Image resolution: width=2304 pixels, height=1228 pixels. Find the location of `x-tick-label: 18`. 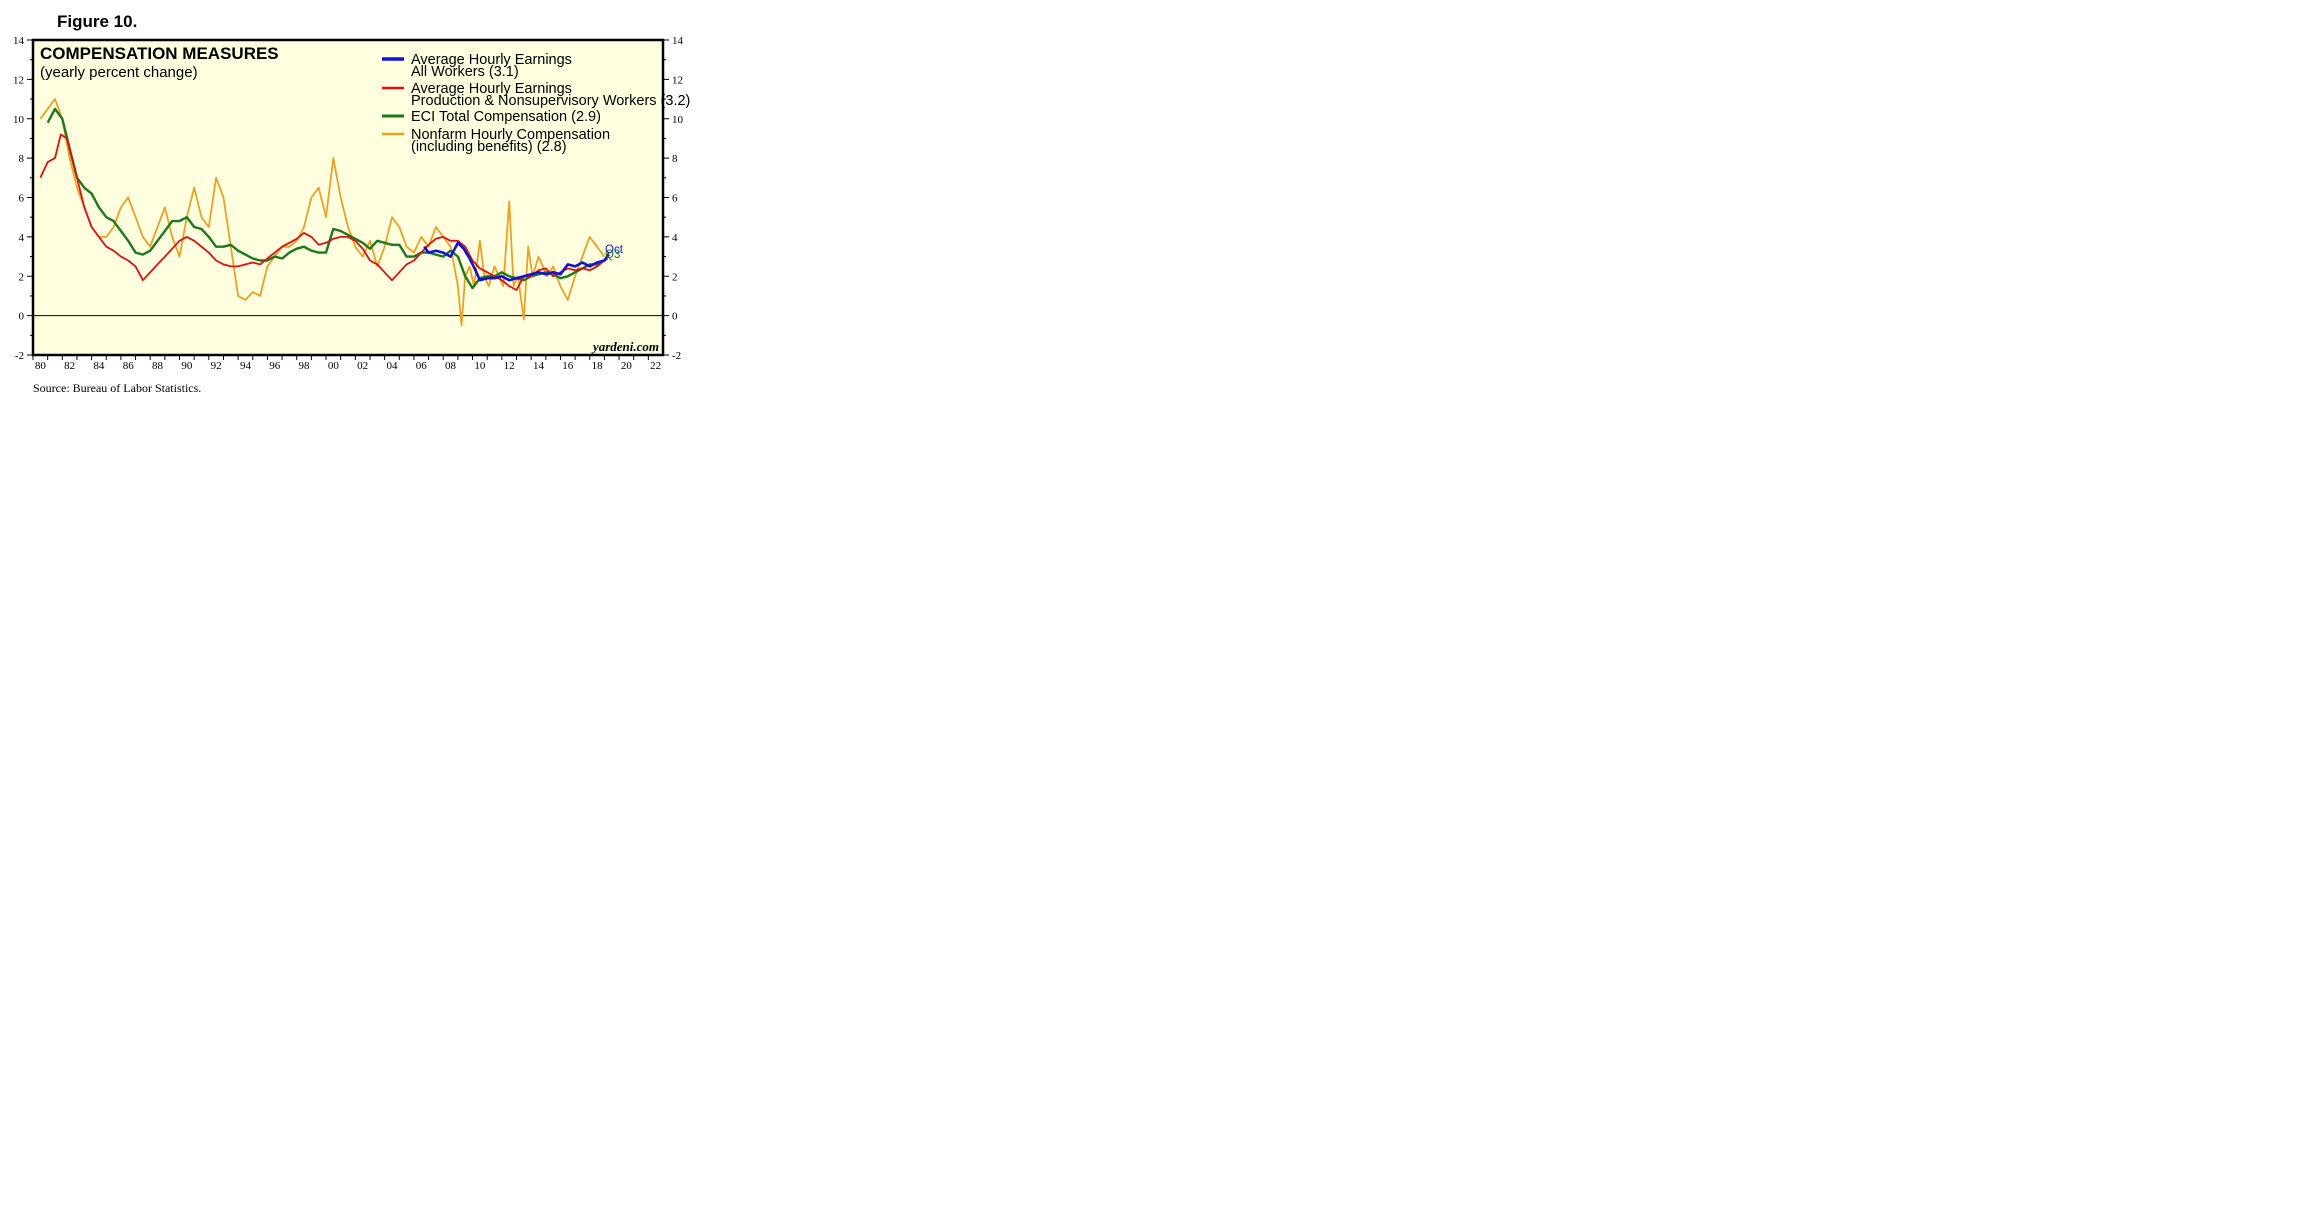

x-tick-label: 18 is located at coordinates (598, 366).